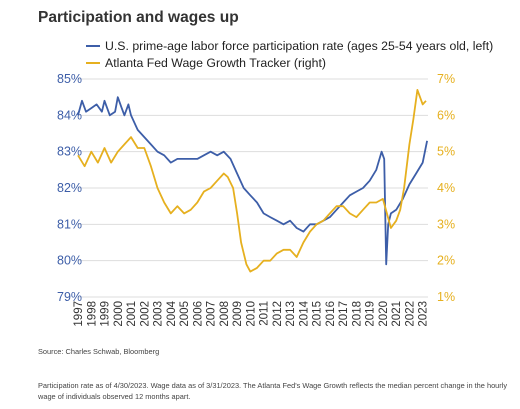 The image size is (520, 409). Describe the element at coordinates (106, 314) in the screenshot. I see `x-axis-tick-label: 1999` at that location.